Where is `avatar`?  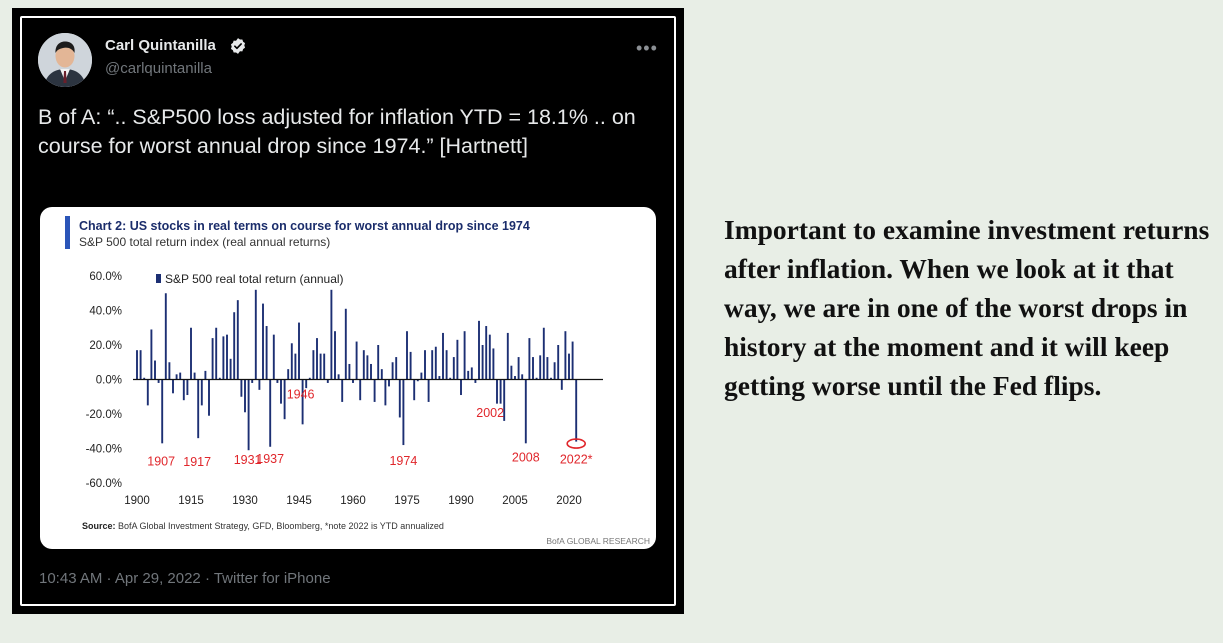
avatar is located at coordinates (65, 60).